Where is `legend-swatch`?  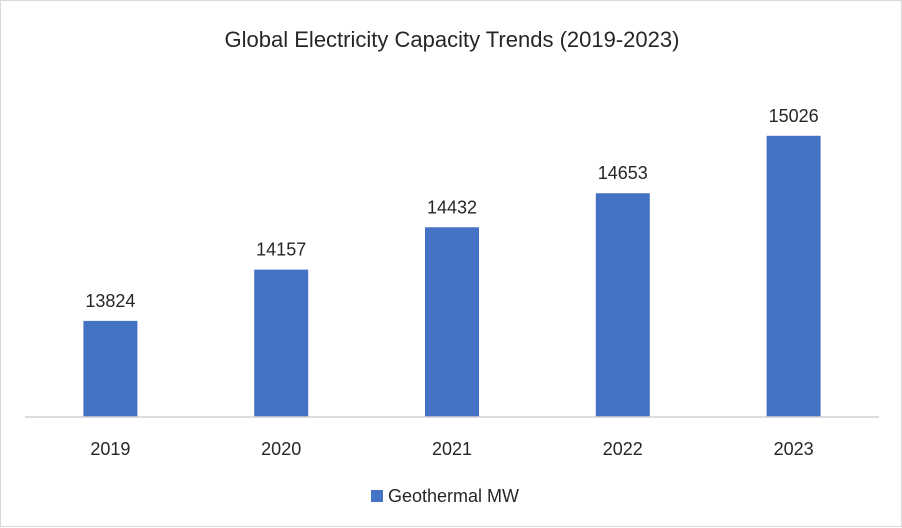
legend-swatch is located at coordinates (377, 496).